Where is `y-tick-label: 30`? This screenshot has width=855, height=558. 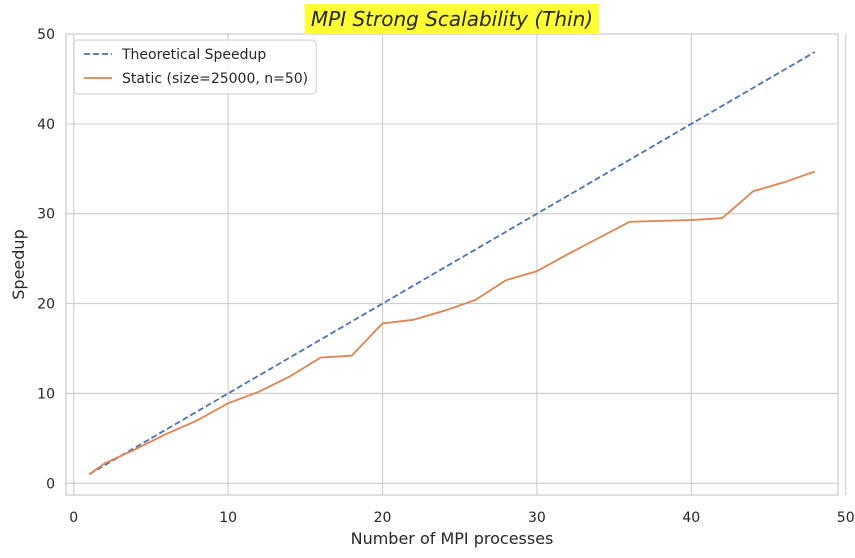
y-tick-label: 30 is located at coordinates (46, 215).